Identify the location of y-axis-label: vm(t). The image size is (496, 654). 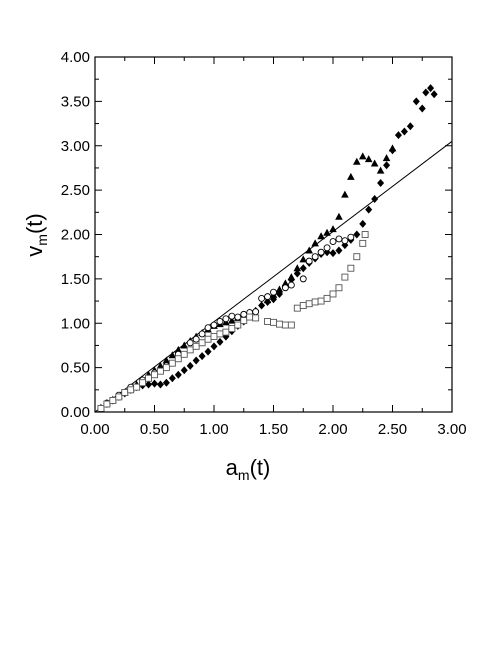
(36, 234).